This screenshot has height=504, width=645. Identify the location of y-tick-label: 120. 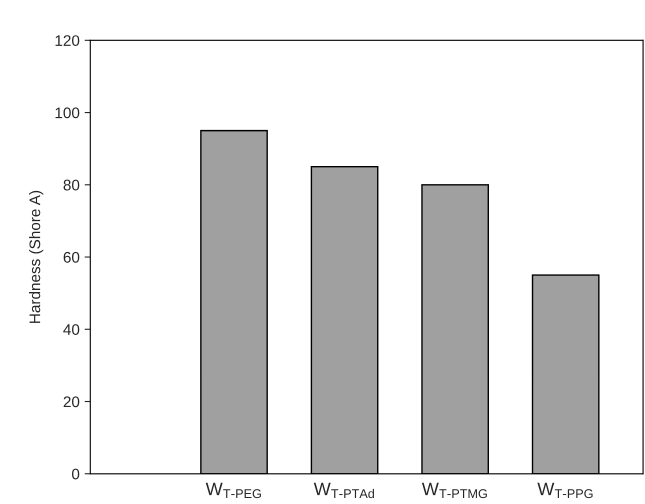
(68, 40).